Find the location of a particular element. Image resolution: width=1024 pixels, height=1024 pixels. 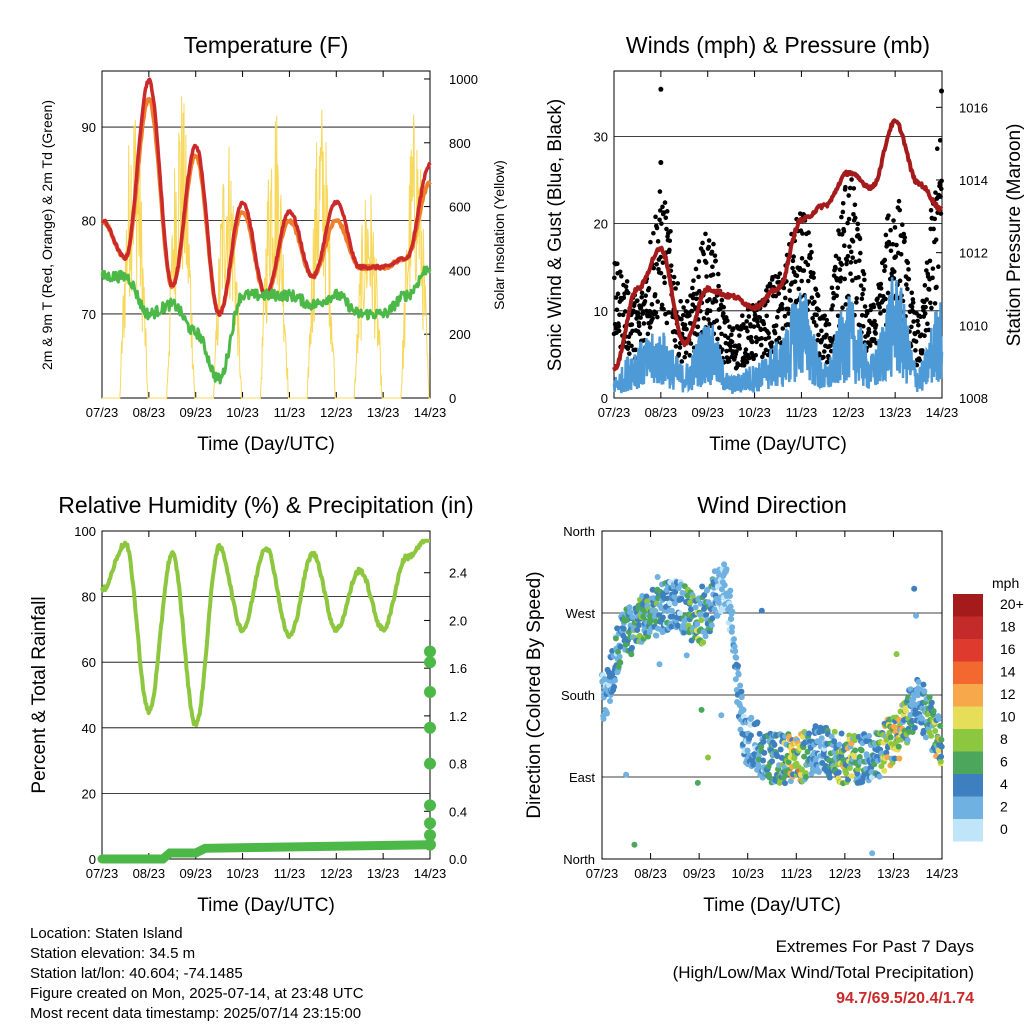

direction-panel-x-label: 10/23 is located at coordinates (747, 873).